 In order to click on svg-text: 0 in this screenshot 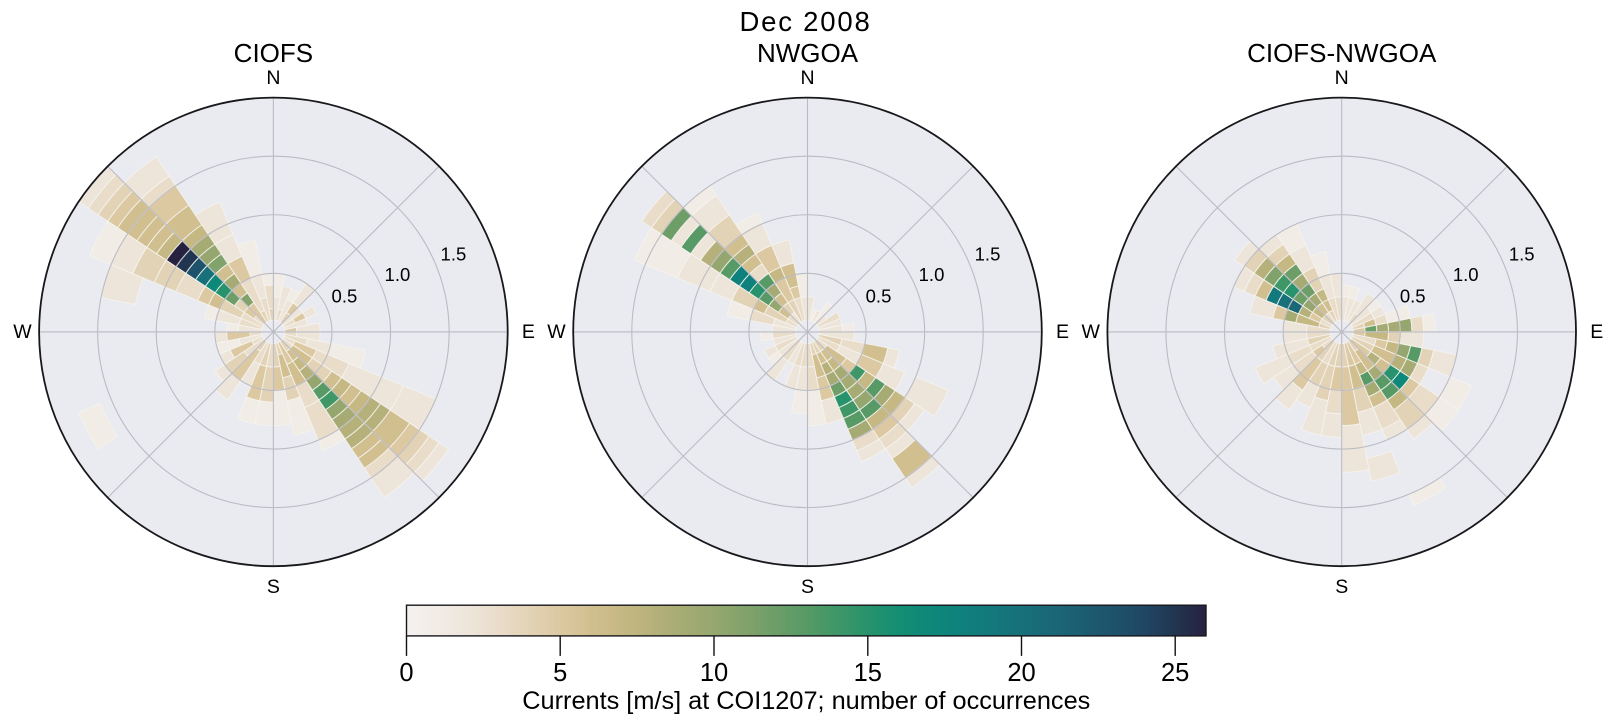, I will do `click(406, 673)`.